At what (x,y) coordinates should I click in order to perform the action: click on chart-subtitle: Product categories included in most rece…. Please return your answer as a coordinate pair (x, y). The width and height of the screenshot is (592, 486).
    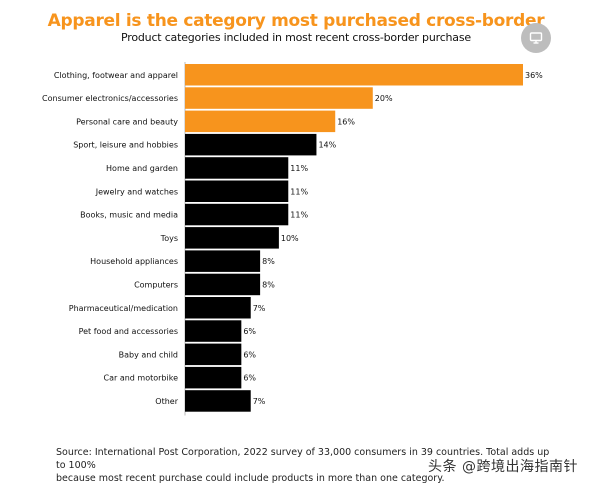
    Looking at the image, I should click on (296, 37).